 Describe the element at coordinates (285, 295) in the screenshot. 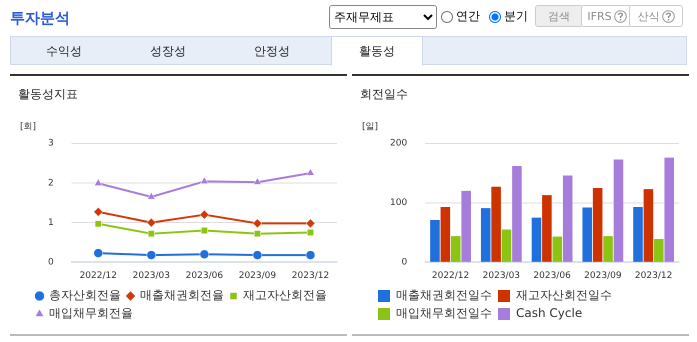

I see `legend-label: 재고자산회전율` at that location.